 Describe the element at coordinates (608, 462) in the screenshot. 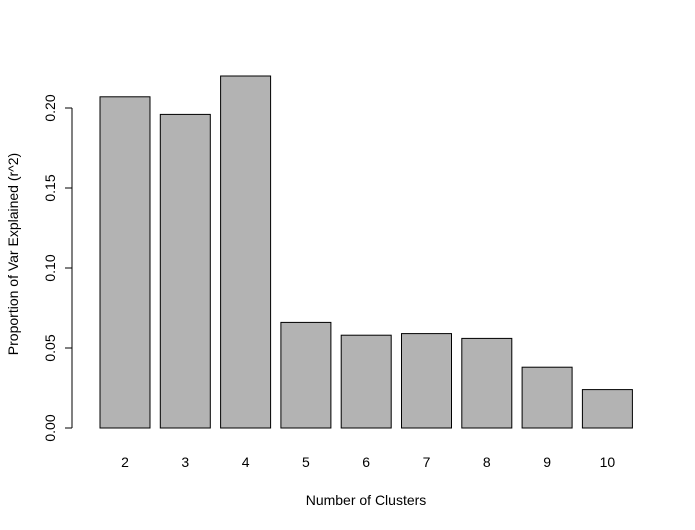

I see `x-tick-label: 10` at that location.